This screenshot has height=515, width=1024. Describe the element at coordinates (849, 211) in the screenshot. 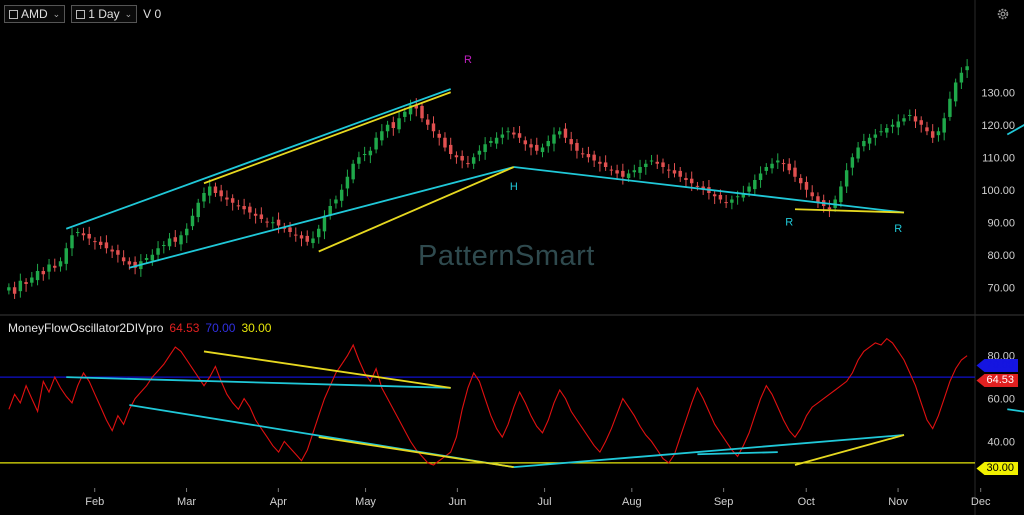

I see `pattern-leg-line` at that location.